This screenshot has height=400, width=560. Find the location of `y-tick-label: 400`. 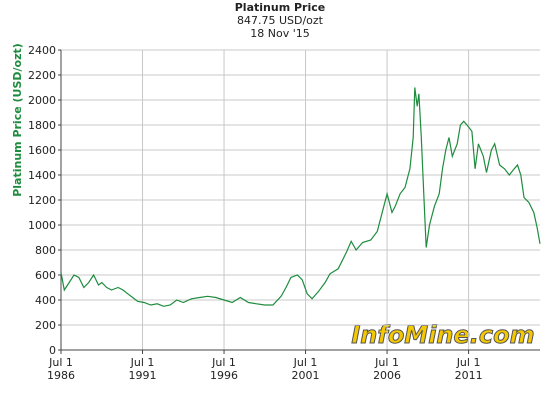

y-tick-label: 400 is located at coordinates (45, 300).